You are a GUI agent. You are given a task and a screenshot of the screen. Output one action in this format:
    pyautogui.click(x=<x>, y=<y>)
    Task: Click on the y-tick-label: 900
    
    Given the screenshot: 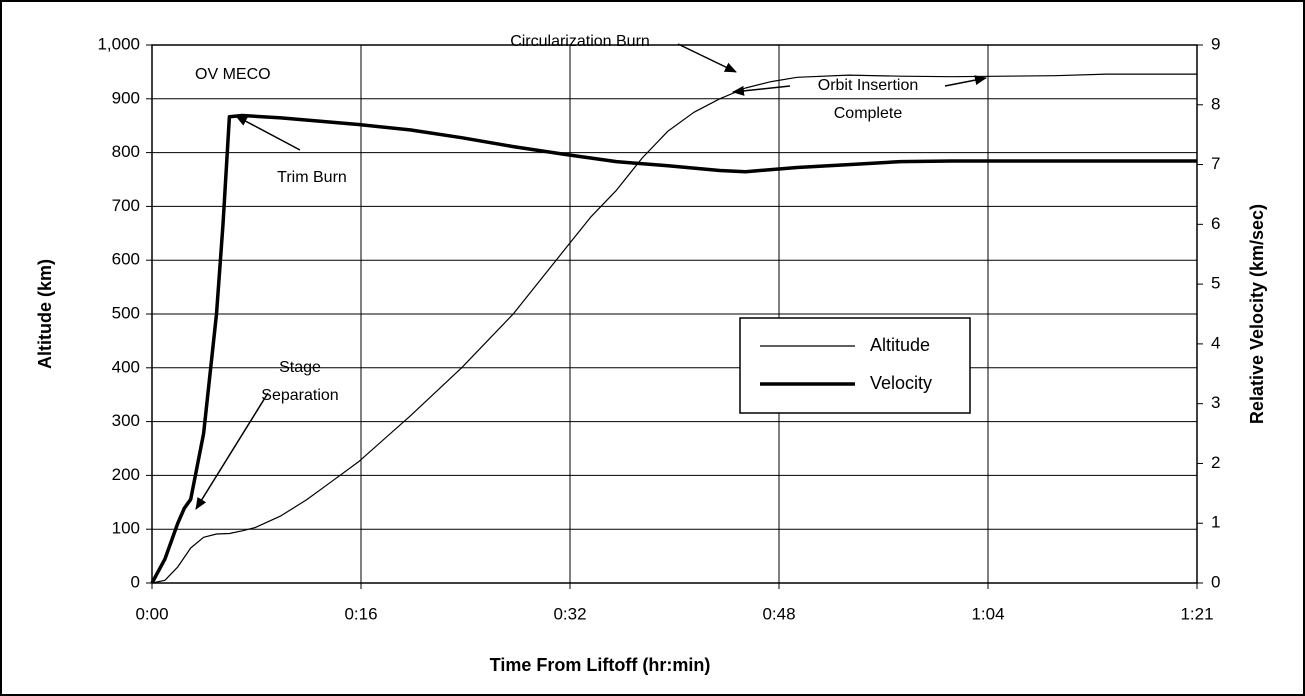 What is the action you would take?
    pyautogui.click(x=126, y=97)
    